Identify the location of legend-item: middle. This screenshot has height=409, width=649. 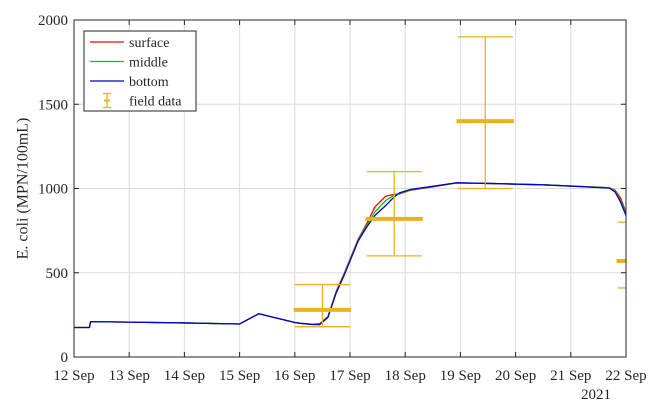
(129, 63).